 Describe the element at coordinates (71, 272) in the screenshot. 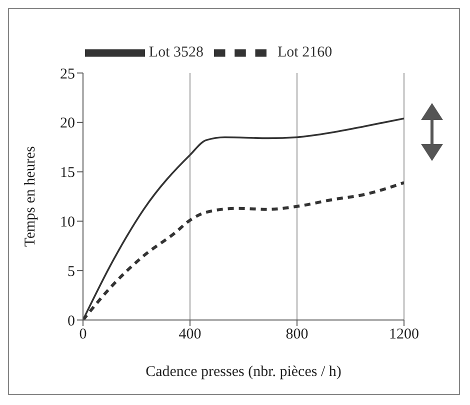

I see `y-tick-label: 5` at that location.